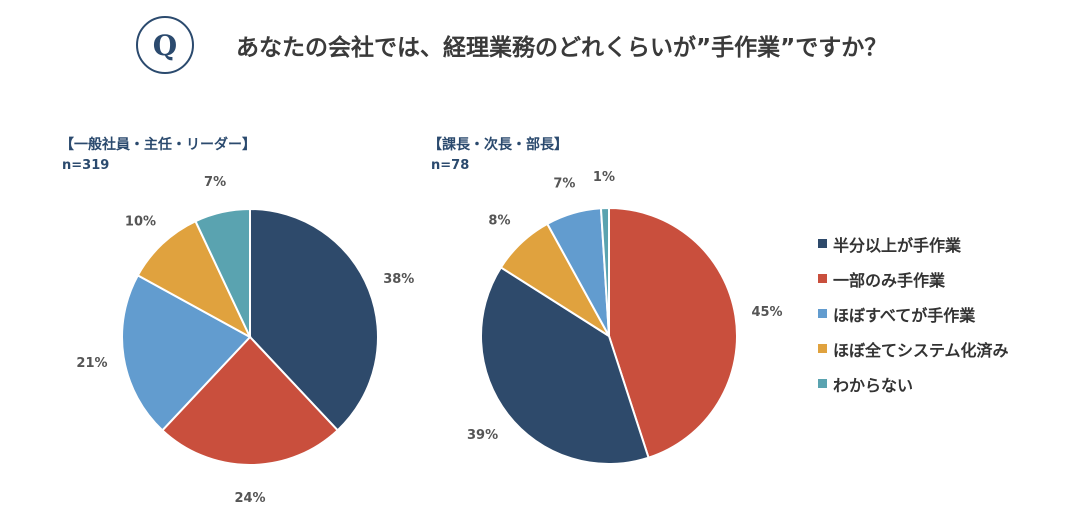  Describe the element at coordinates (499, 220) in the screenshot. I see `slice-label-managers: 8%` at that location.